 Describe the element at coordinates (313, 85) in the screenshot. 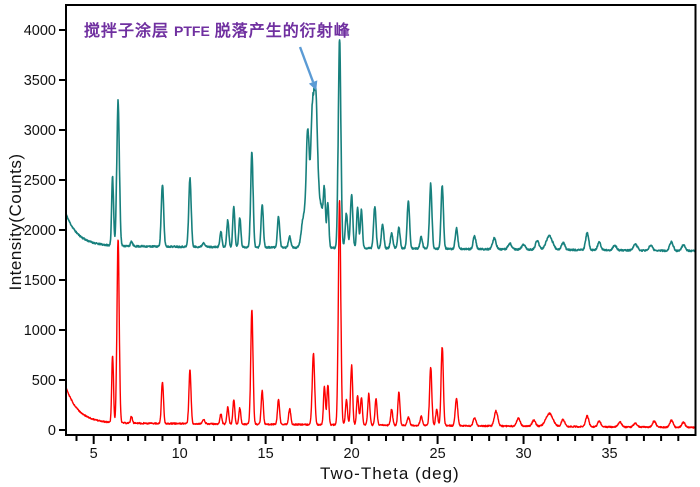

I see `annotation-arrow-head` at that location.